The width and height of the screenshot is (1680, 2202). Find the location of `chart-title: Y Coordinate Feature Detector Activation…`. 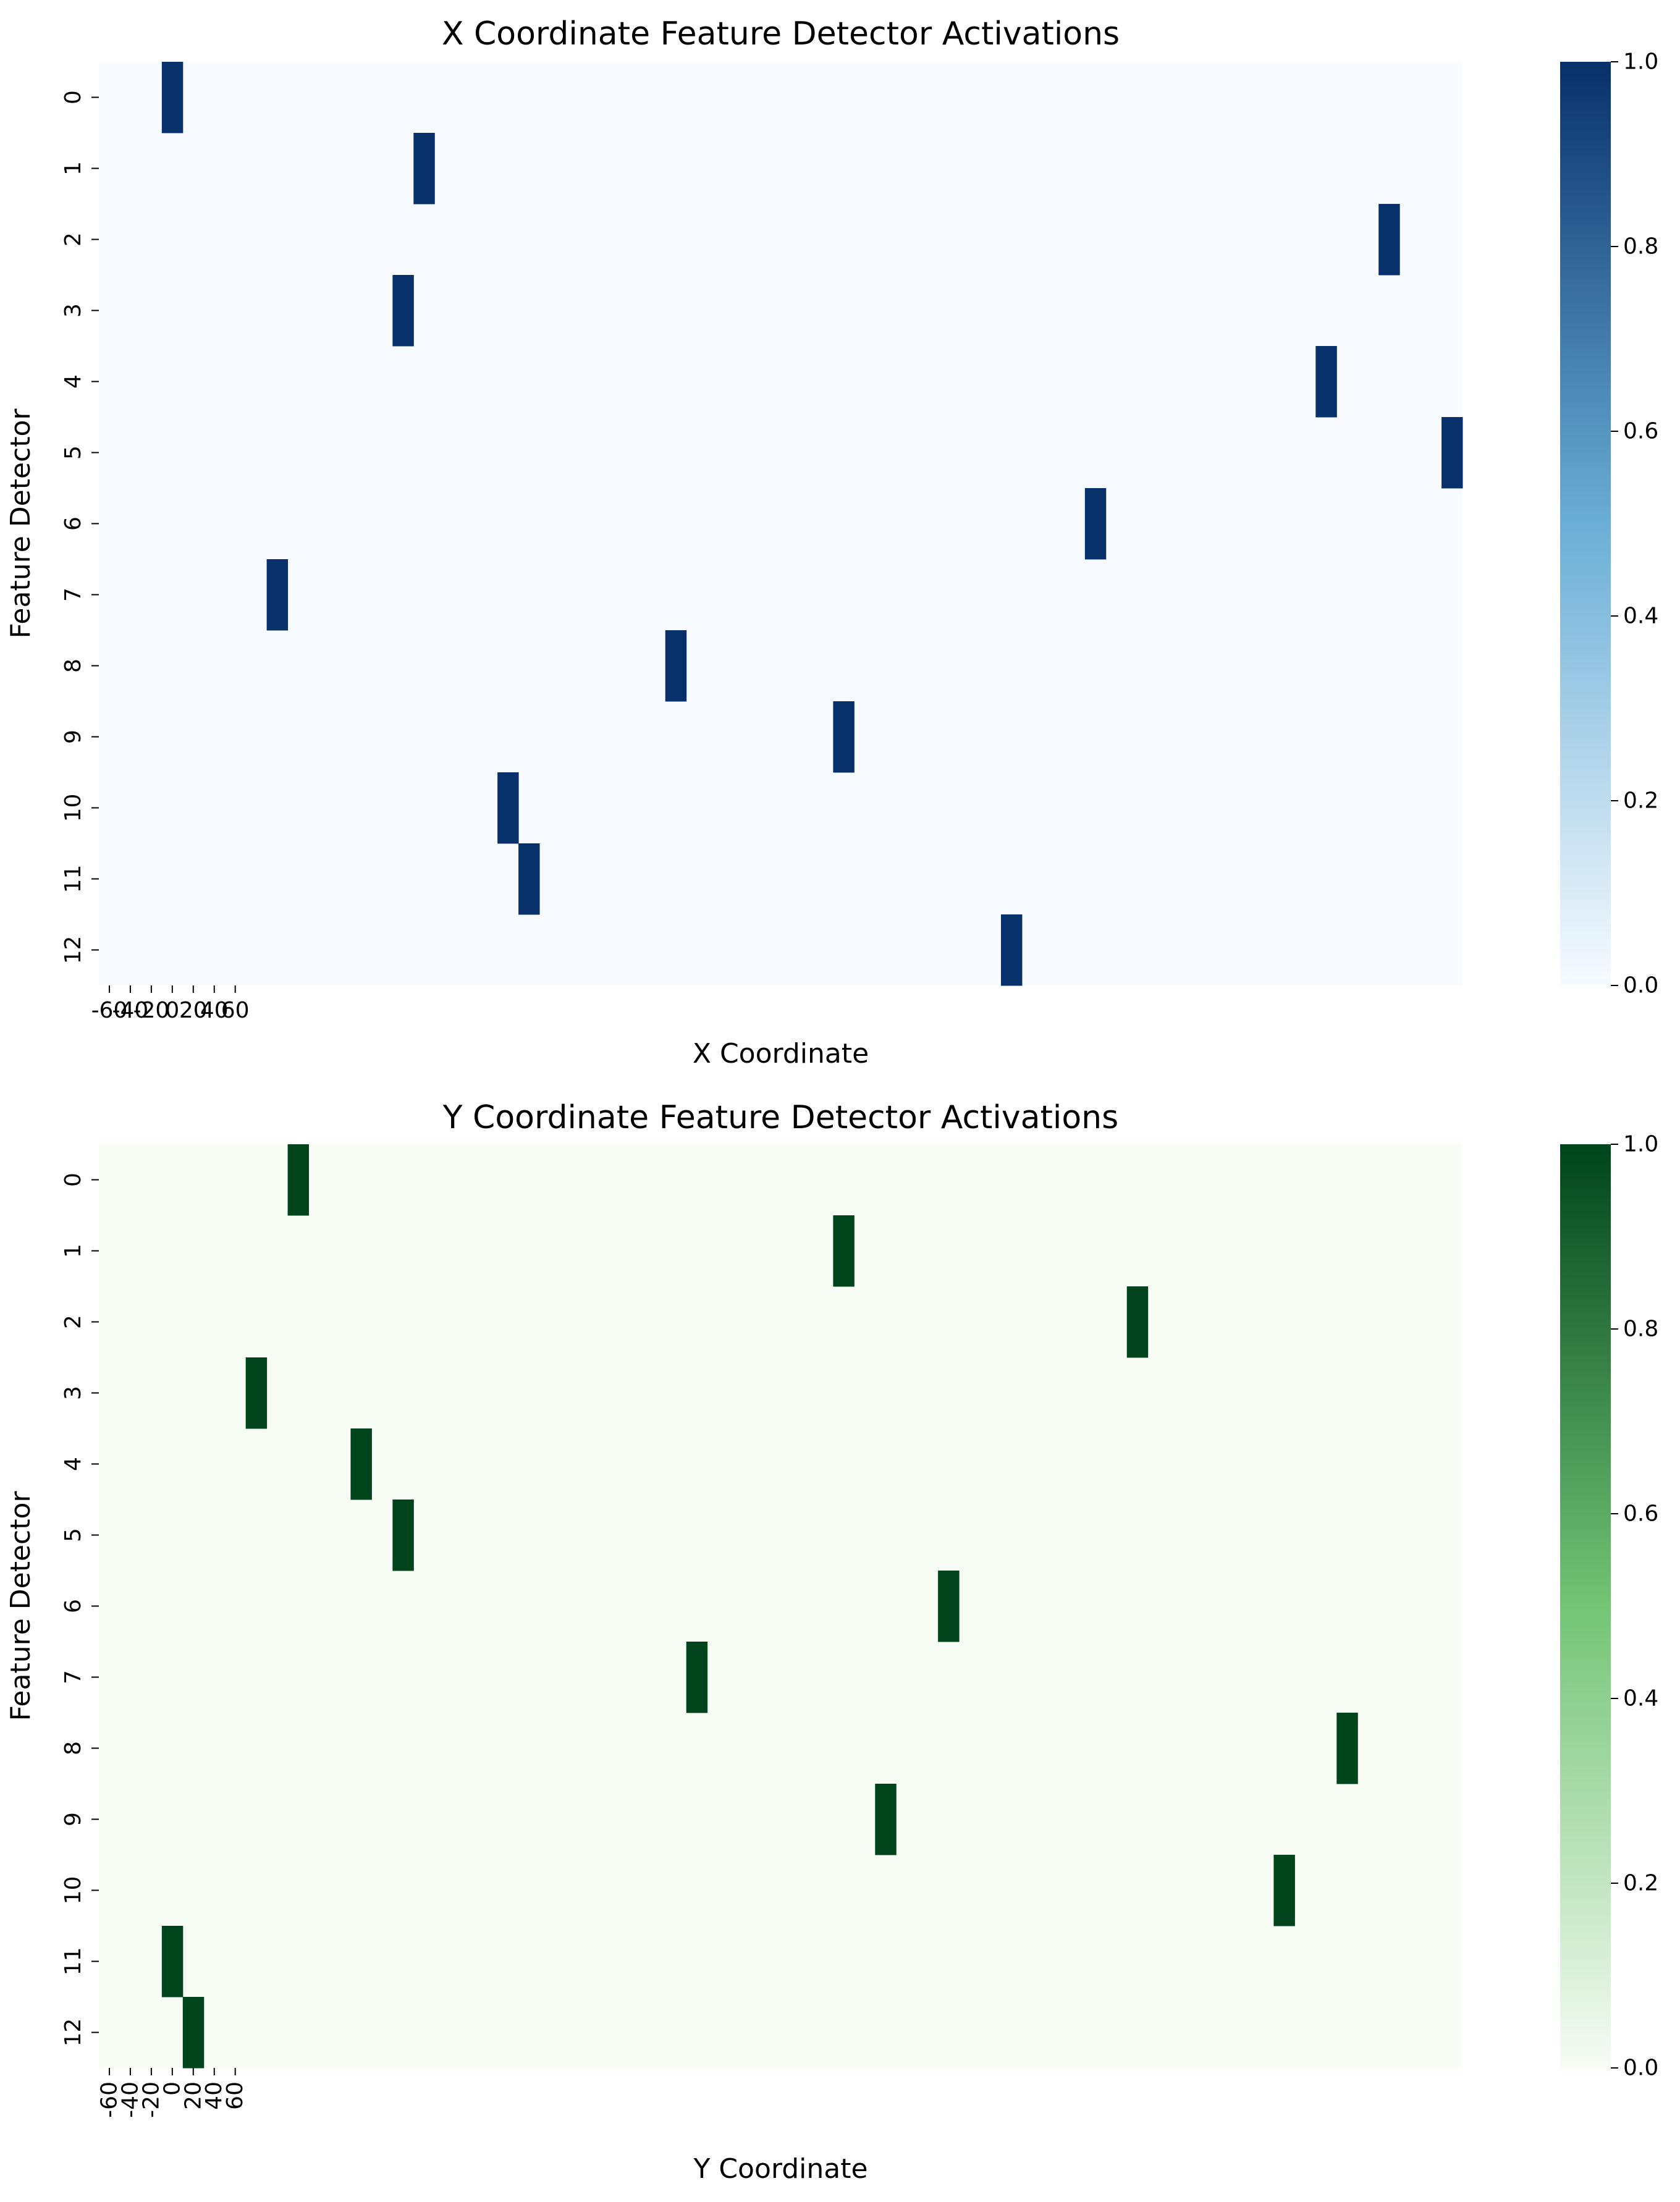

chart-title: Y Coordinate Feature Detector Activation… is located at coordinates (780, 1117).